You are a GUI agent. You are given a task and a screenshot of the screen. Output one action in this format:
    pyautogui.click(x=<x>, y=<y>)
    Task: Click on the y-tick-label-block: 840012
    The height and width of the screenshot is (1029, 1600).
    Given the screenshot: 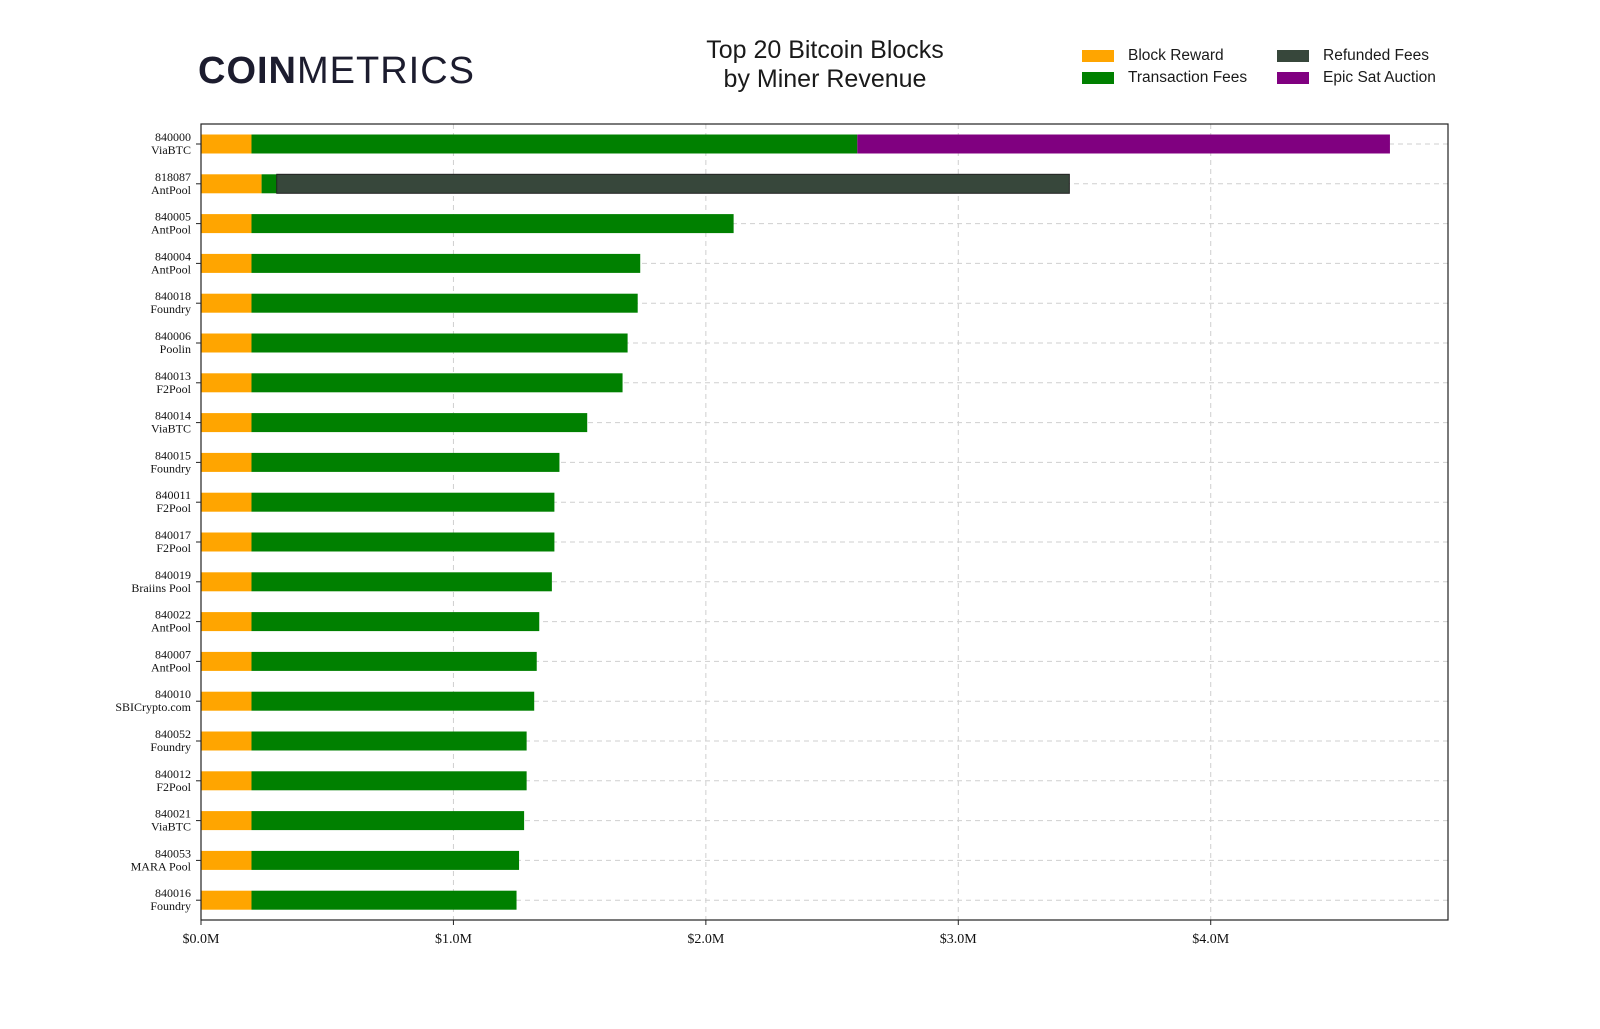 What is the action you would take?
    pyautogui.click(x=173, y=774)
    